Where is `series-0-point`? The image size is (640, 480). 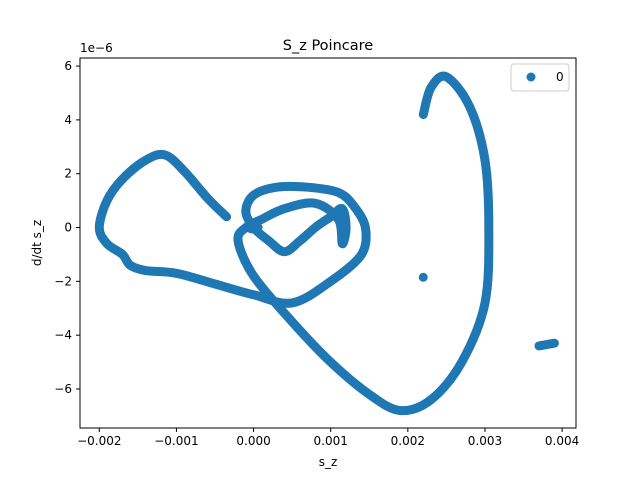
series-0-point is located at coordinates (423, 277).